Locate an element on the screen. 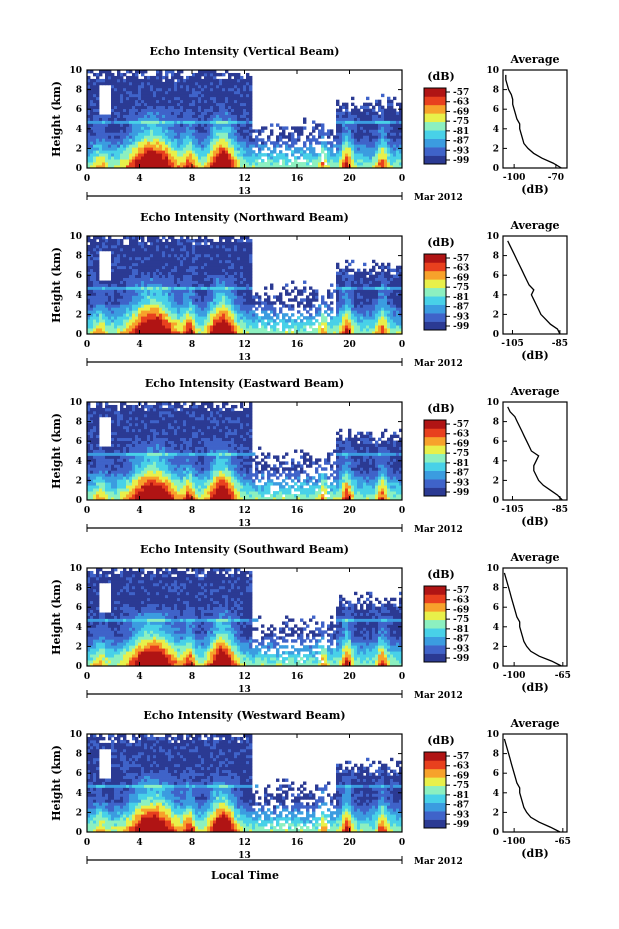 This screenshot has height=929, width=619. avg-y-tick-label: 10 is located at coordinates (492, 71).